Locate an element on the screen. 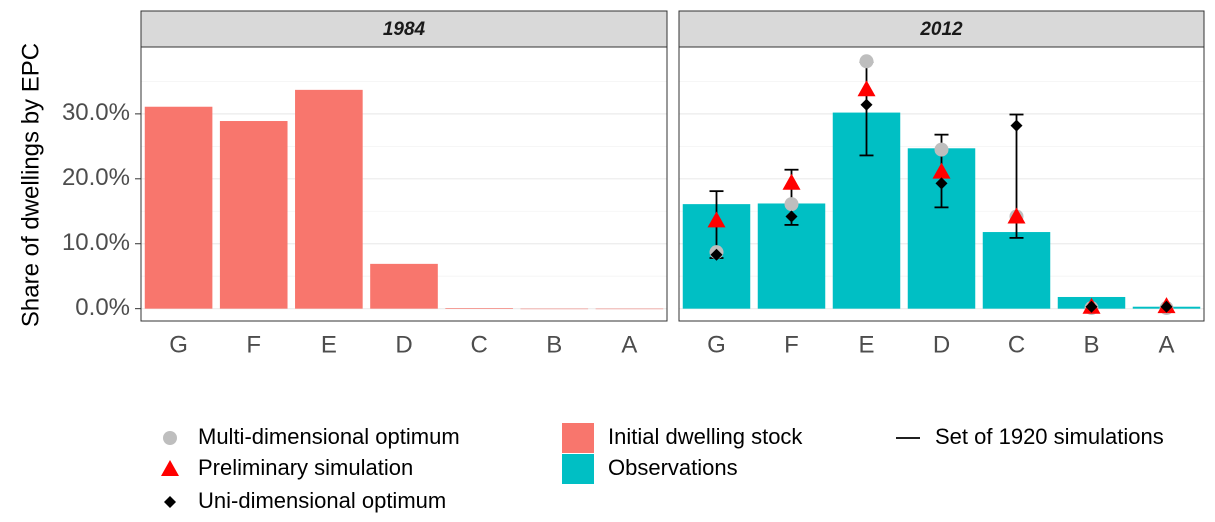  legend-label: Initial dwelling stock is located at coordinates (705, 436).